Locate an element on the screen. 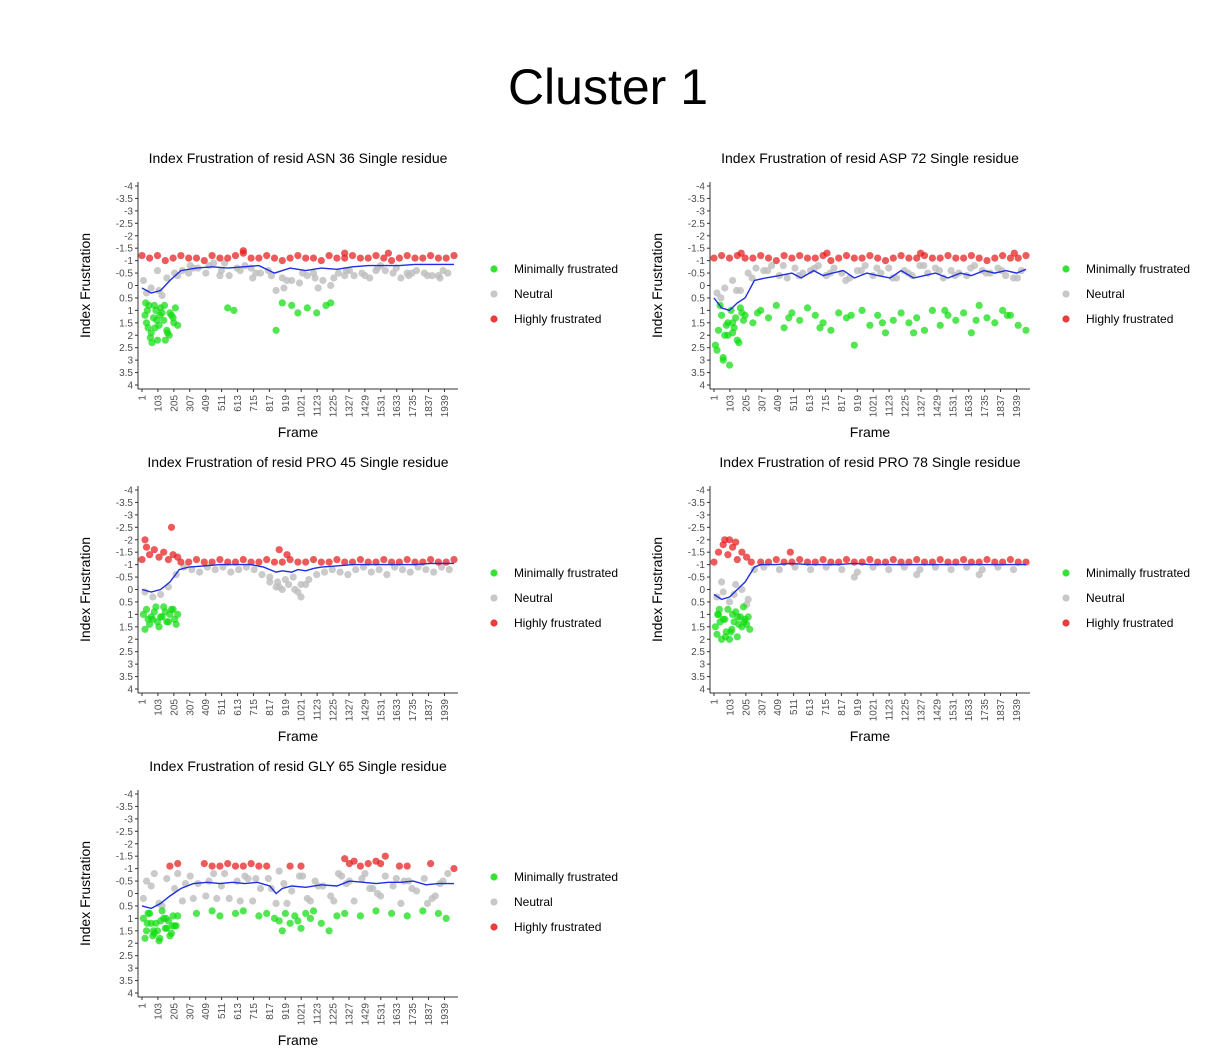 This screenshot has height=1058, width=1216. y-tick-label: -1.5 is located at coordinates (125, 553).